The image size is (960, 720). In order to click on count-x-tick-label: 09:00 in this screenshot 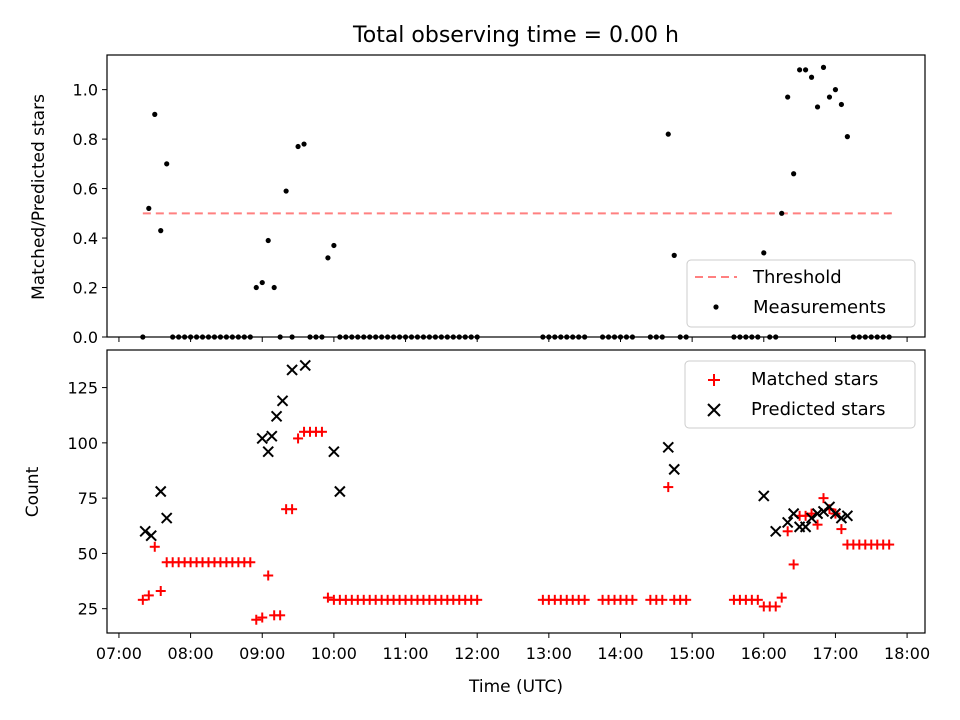, I will do `click(262, 653)`.